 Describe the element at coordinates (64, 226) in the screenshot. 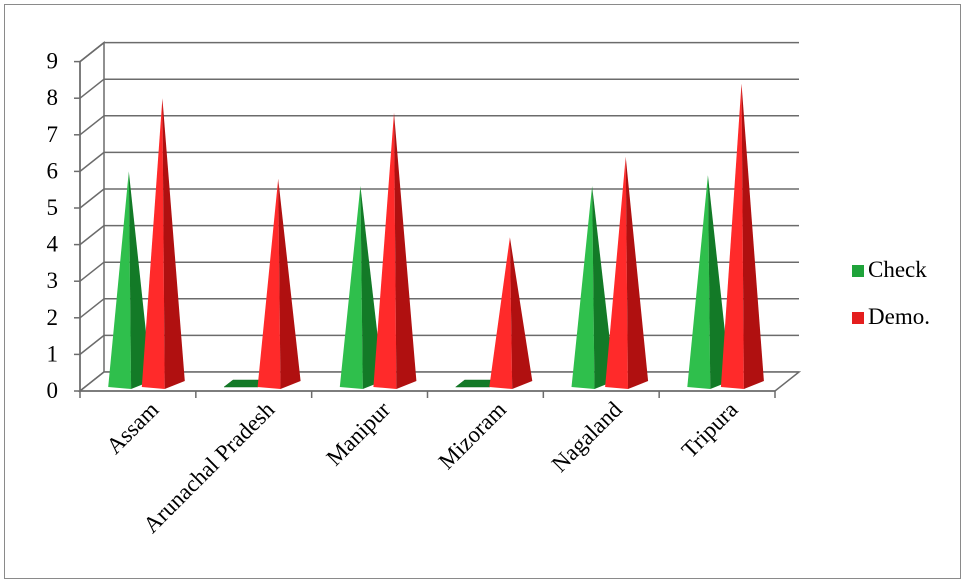

I see `y-axis: 0 1 2 3 4 5 6 7 8 9` at that location.